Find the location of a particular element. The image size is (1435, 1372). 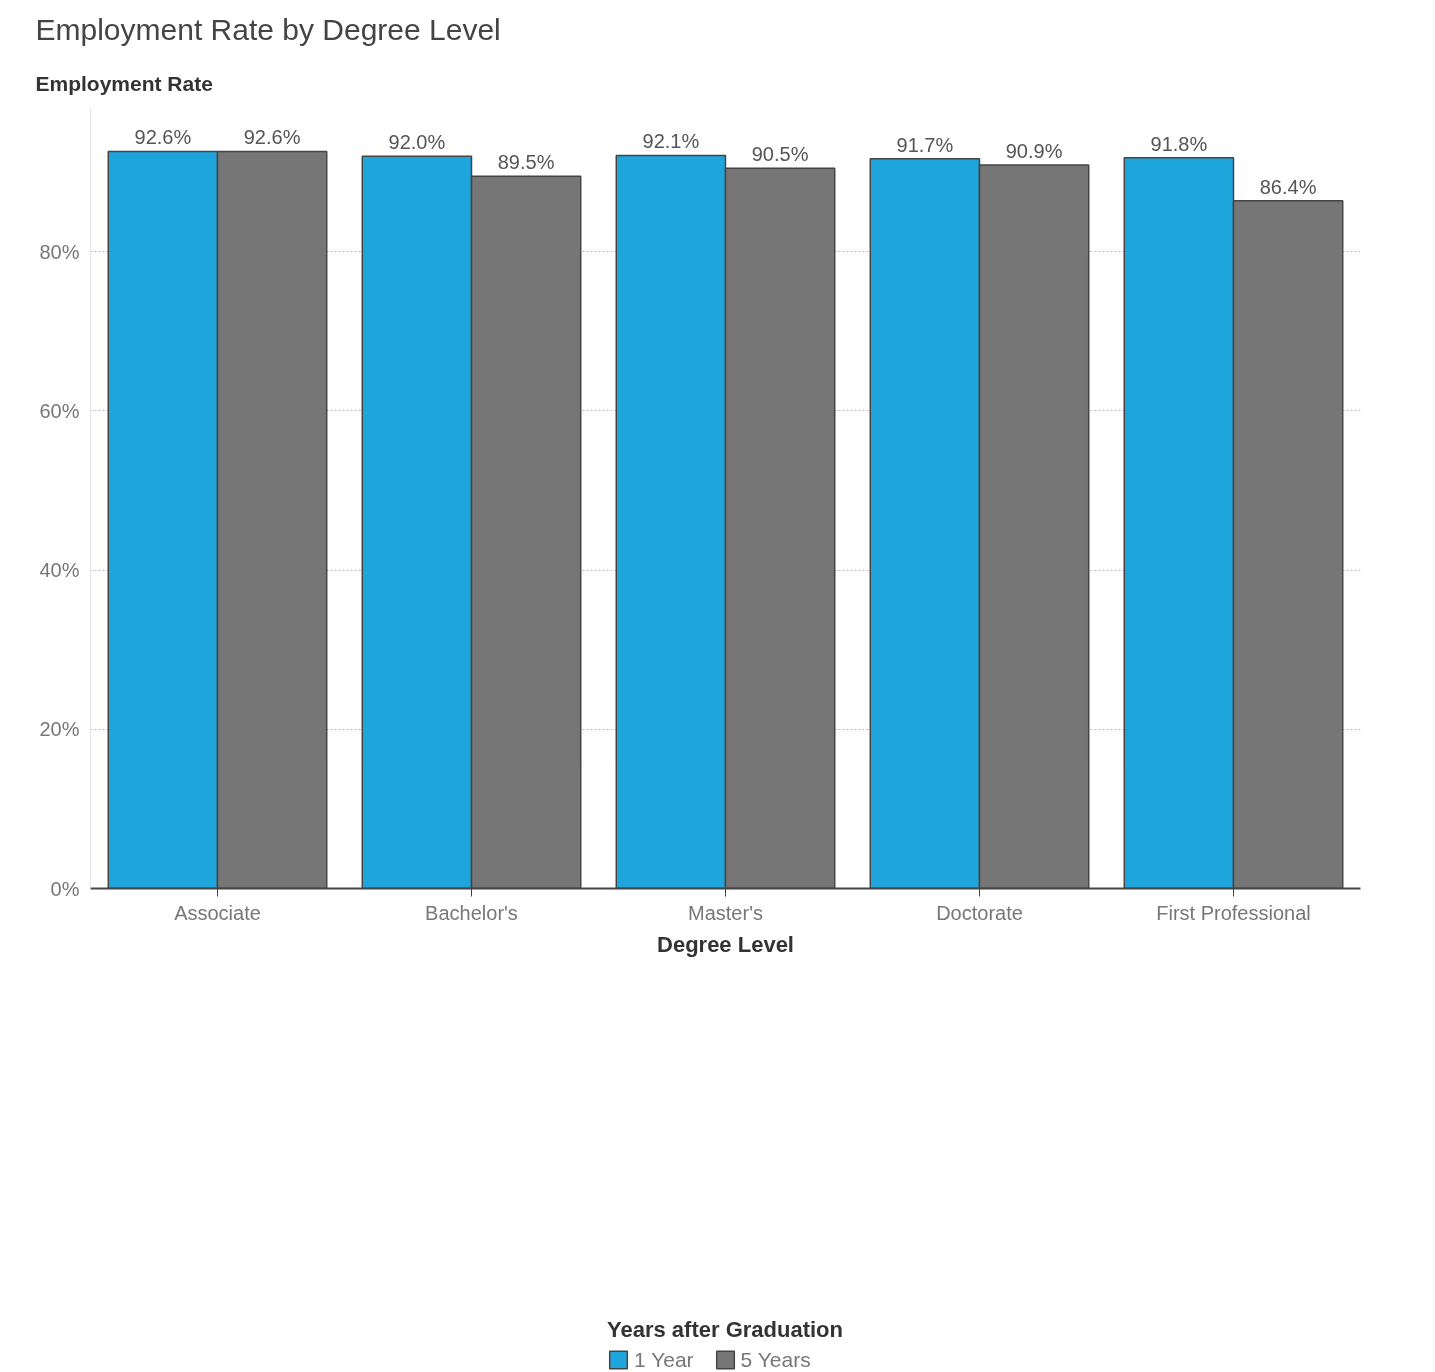

x-tick-label: First Professional is located at coordinates (1233, 912).